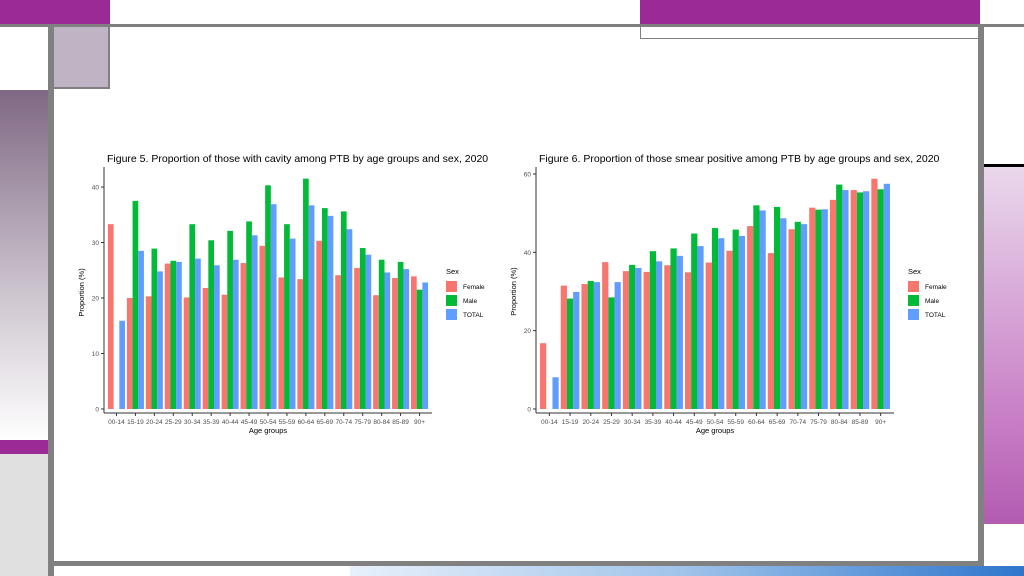 Image resolution: width=1024 pixels, height=576 pixels. I want to click on y-axis-title: Proportion (%), so click(81, 292).